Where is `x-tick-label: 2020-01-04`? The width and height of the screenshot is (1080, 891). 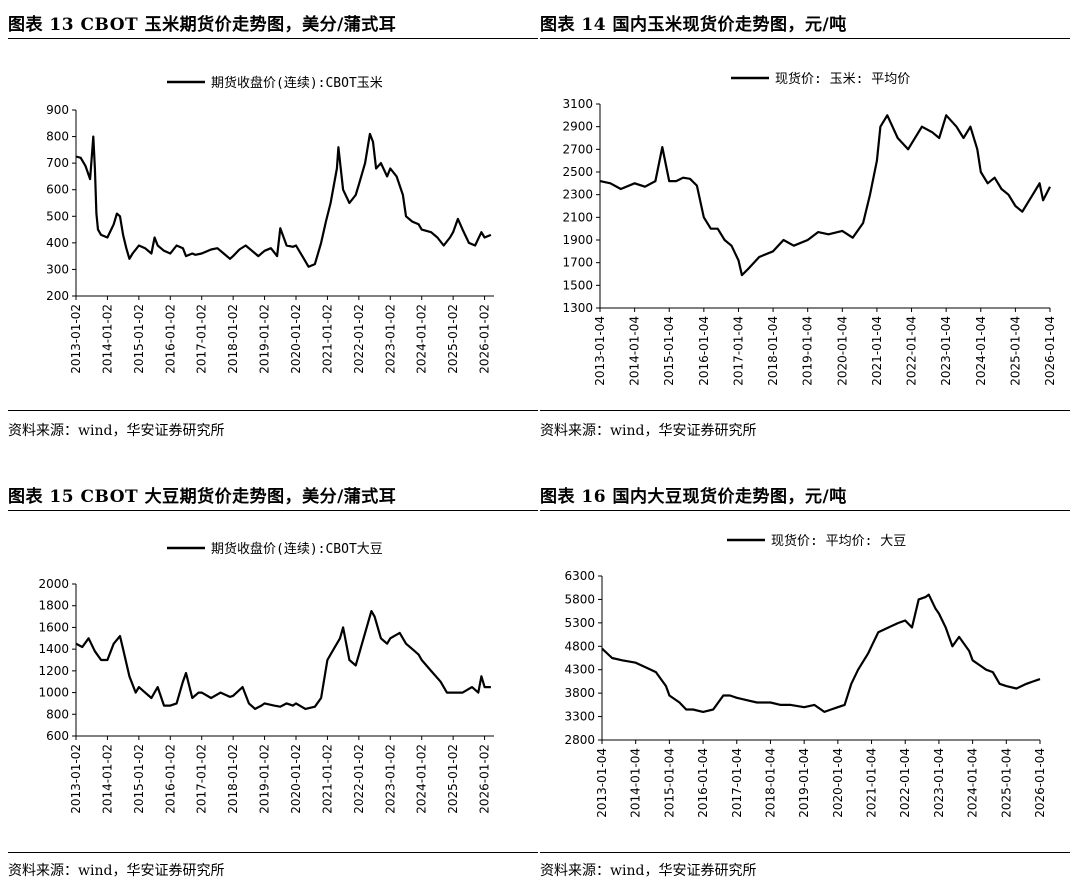
x-tick-label: 2020-01-04 is located at coordinates (842, 351).